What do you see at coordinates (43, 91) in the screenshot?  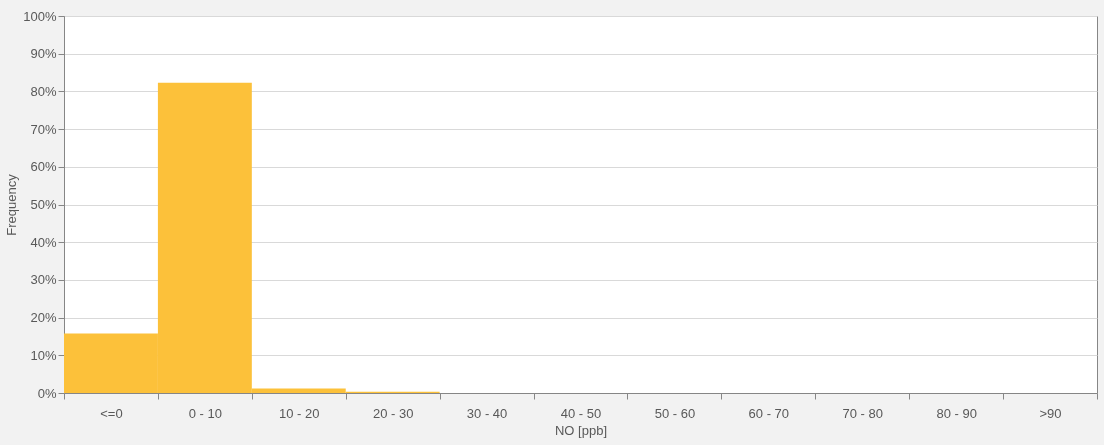 I see `y-tick-label: 80%` at bounding box center [43, 91].